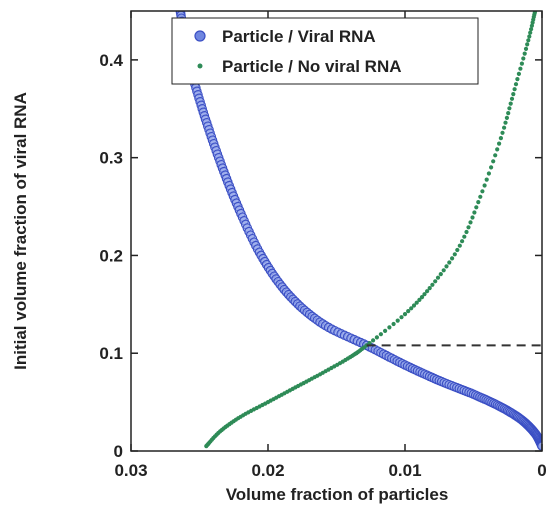 The height and width of the screenshot is (512, 549). I want to click on legend-box, so click(325, 51).